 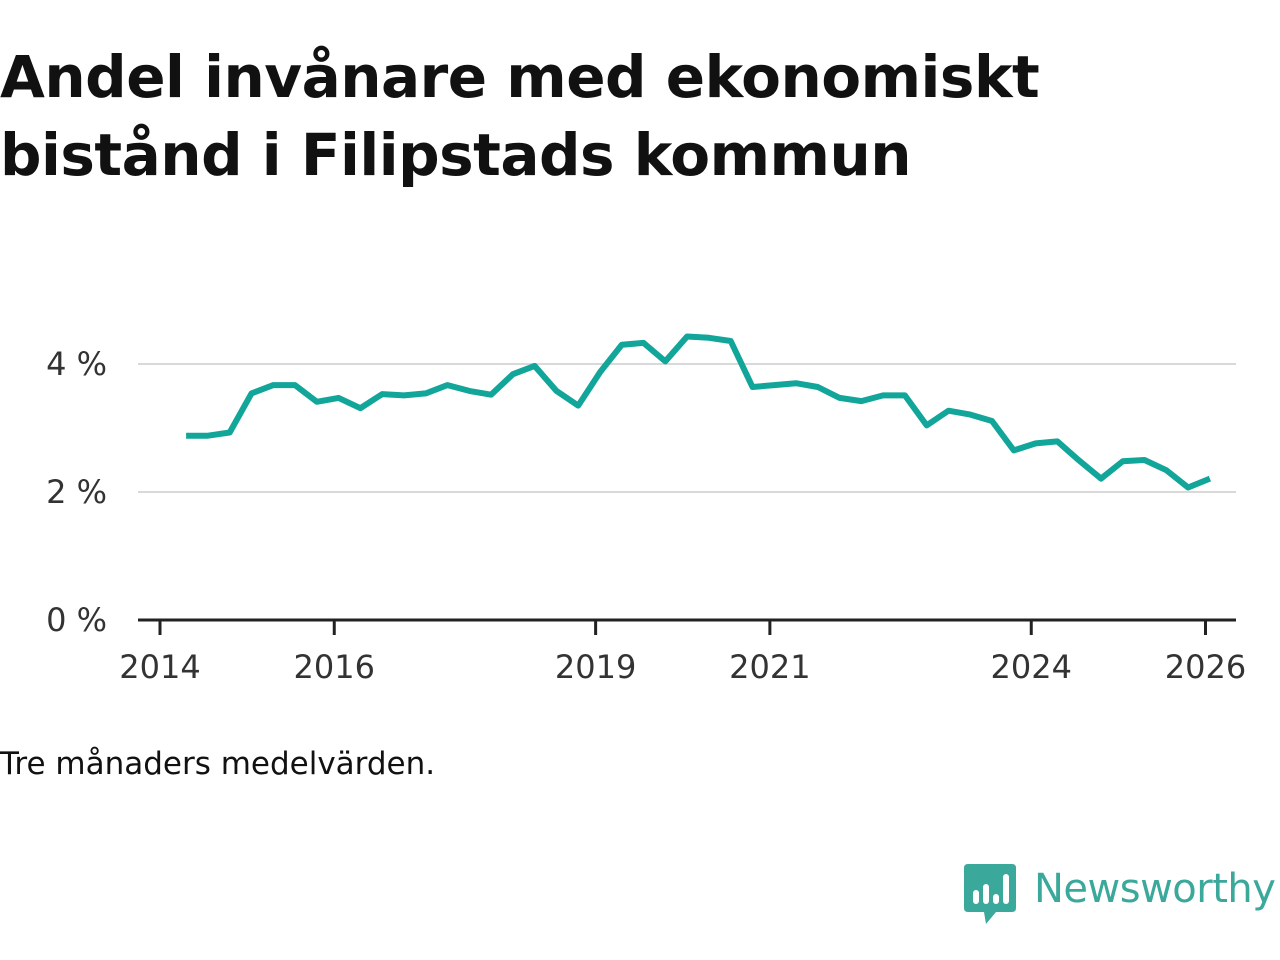 I want to click on y-tick-label: 2 %, so click(x=76, y=492).